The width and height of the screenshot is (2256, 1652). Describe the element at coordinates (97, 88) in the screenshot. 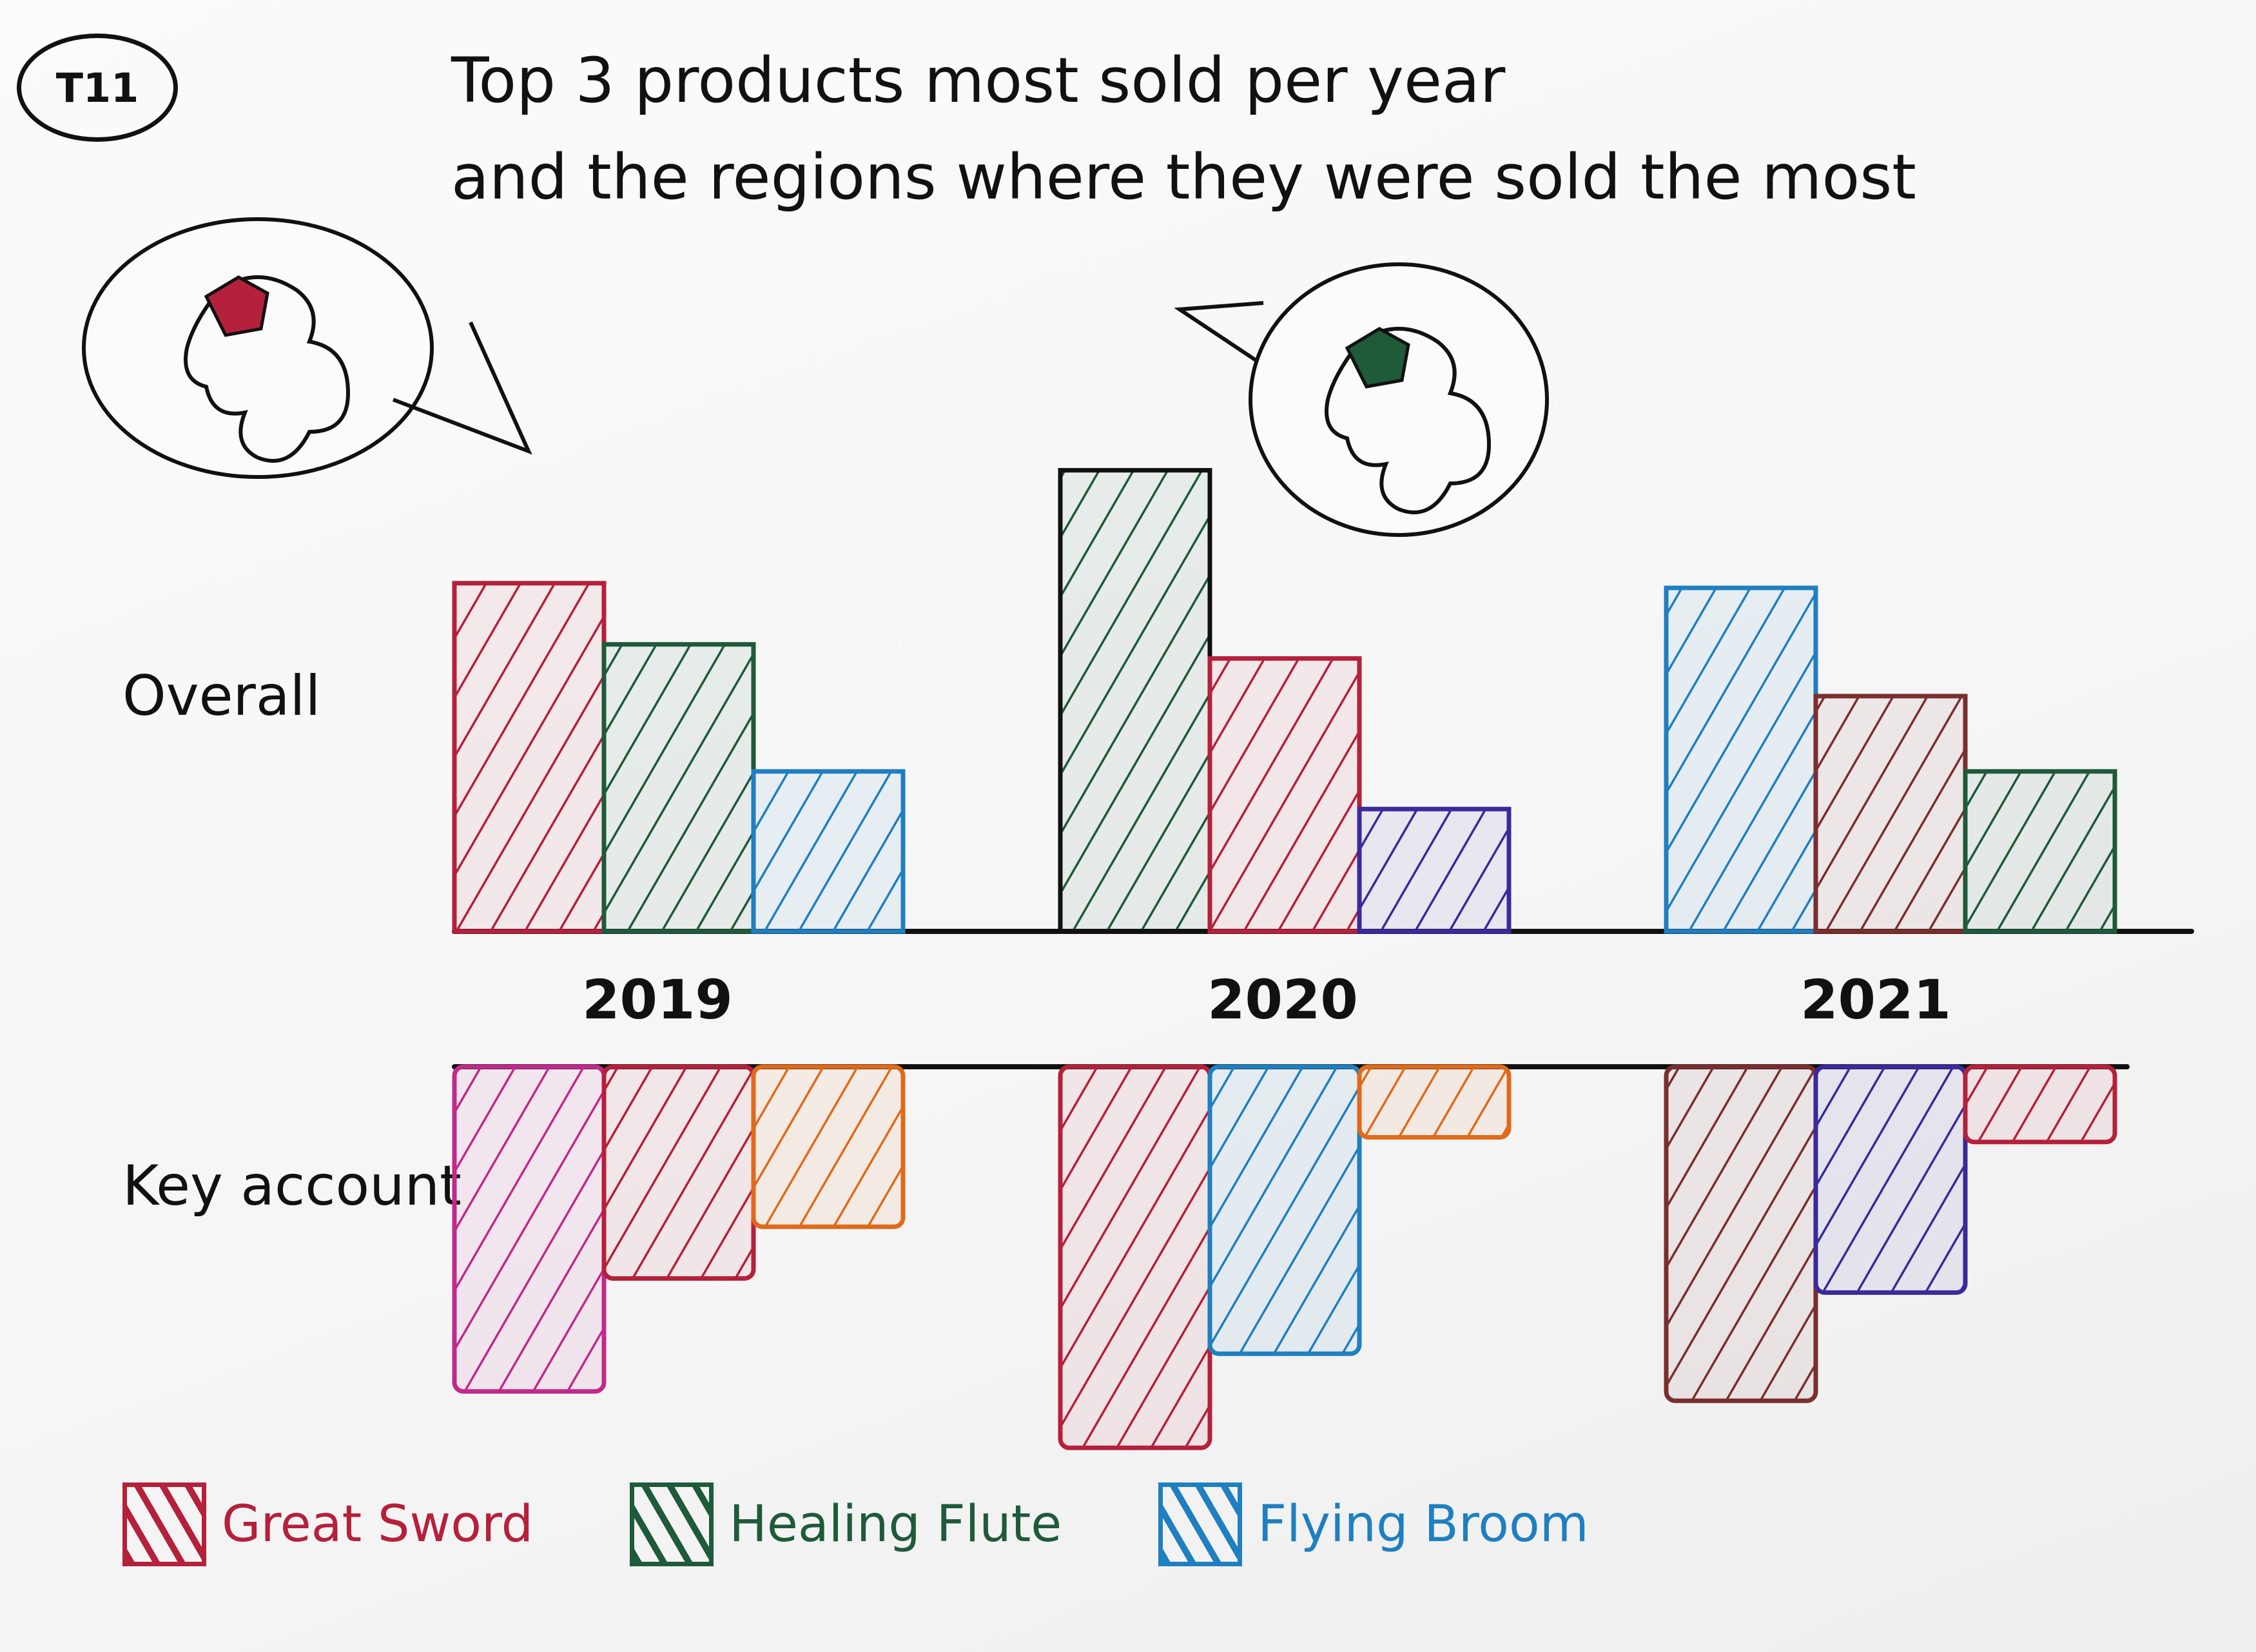

I see `page-stamp: T11` at that location.